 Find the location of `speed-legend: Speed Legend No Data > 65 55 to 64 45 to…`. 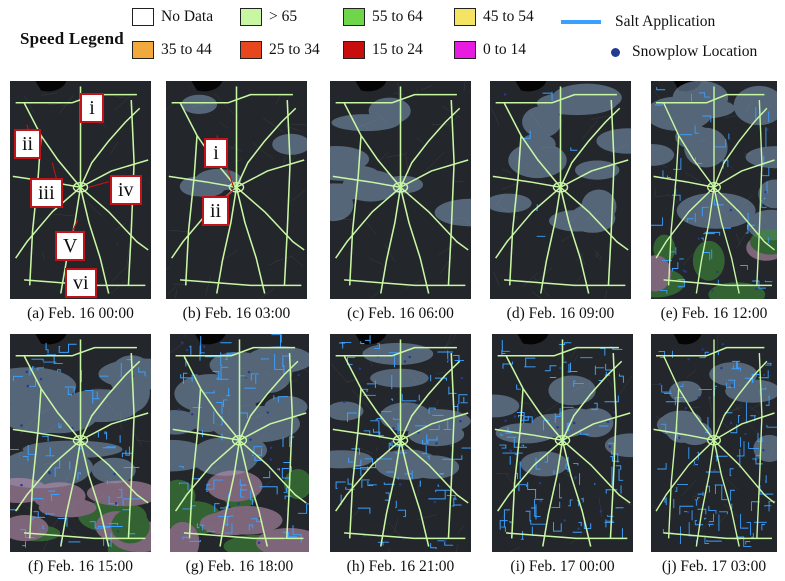

speed-legend: Speed Legend No Data > 65 55 to 64 45 to… is located at coordinates (392, 36).